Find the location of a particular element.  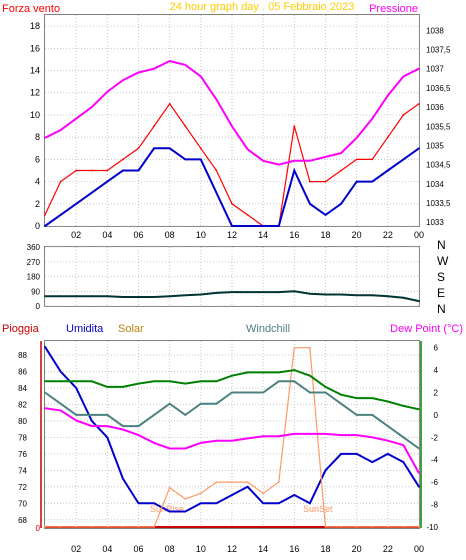

wind-tick-label: 8 is located at coordinates (37, 137).